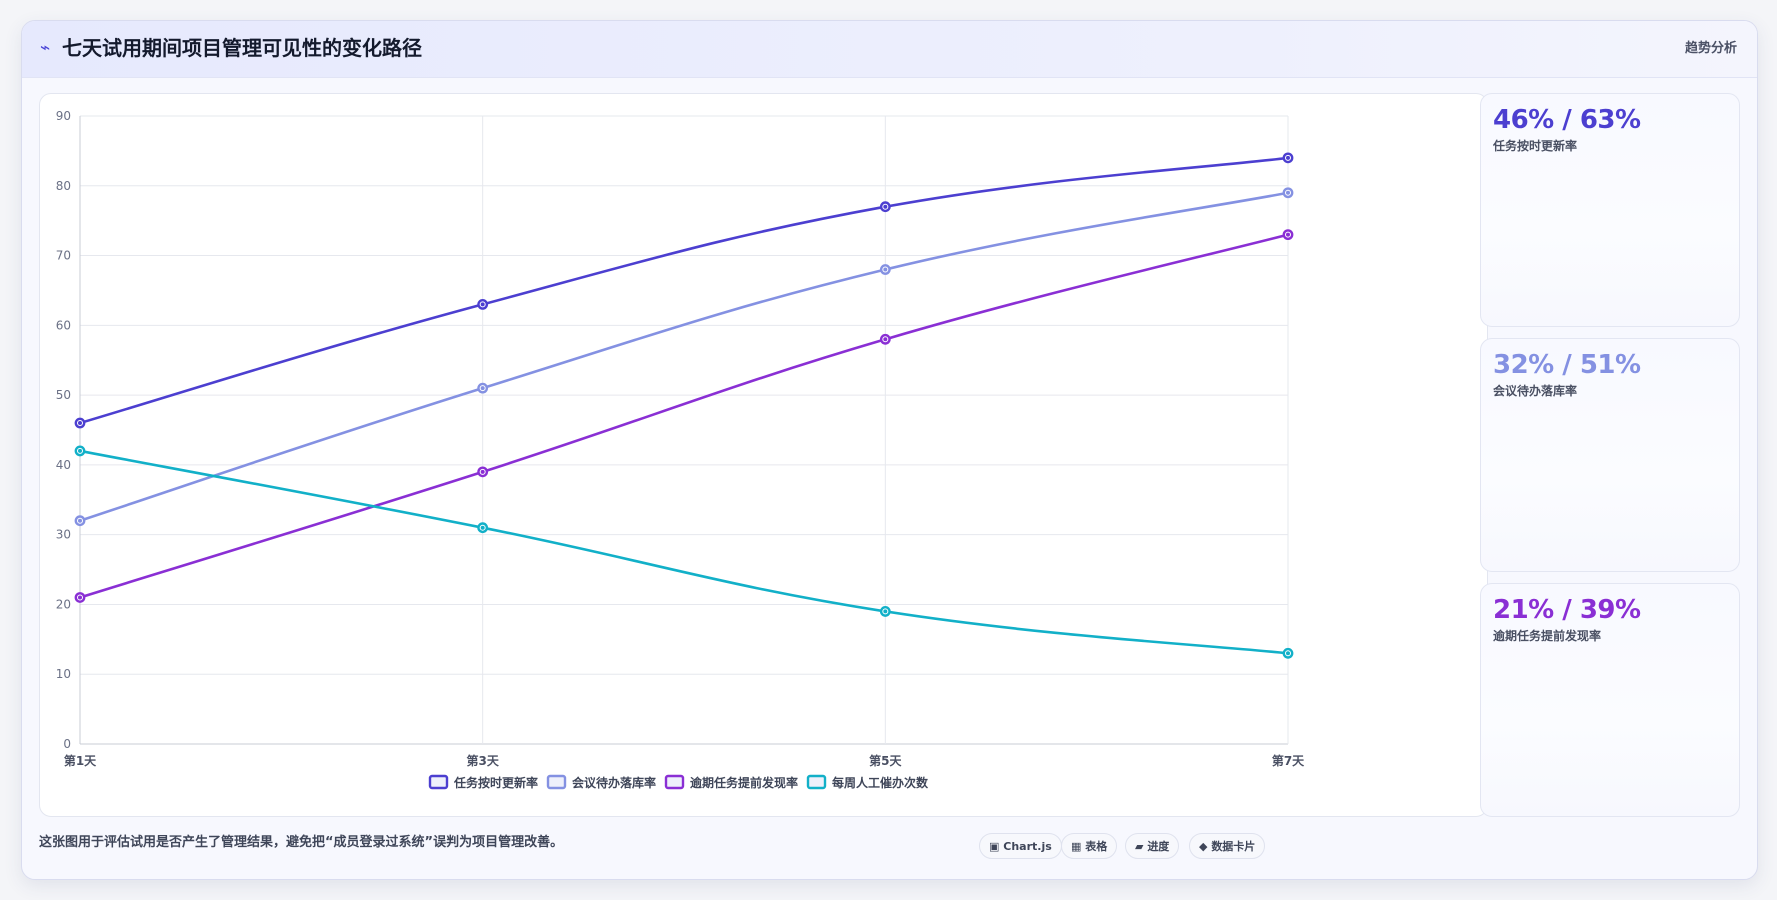 Image resolution: width=1777 pixels, height=900 pixels. Describe the element at coordinates (1158, 846) in the screenshot. I see `chip-label: 进度` at that location.